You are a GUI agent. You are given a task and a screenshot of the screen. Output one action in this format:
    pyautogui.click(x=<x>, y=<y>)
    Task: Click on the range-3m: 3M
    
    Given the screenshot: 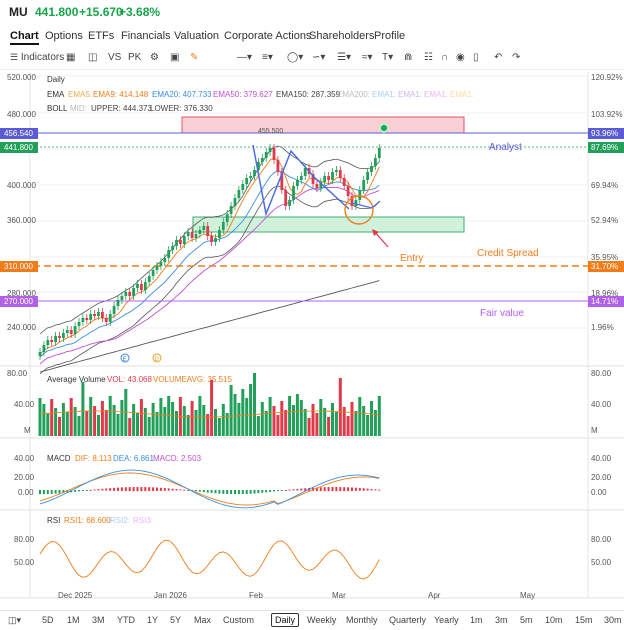 What is the action you would take?
    pyautogui.click(x=98, y=620)
    